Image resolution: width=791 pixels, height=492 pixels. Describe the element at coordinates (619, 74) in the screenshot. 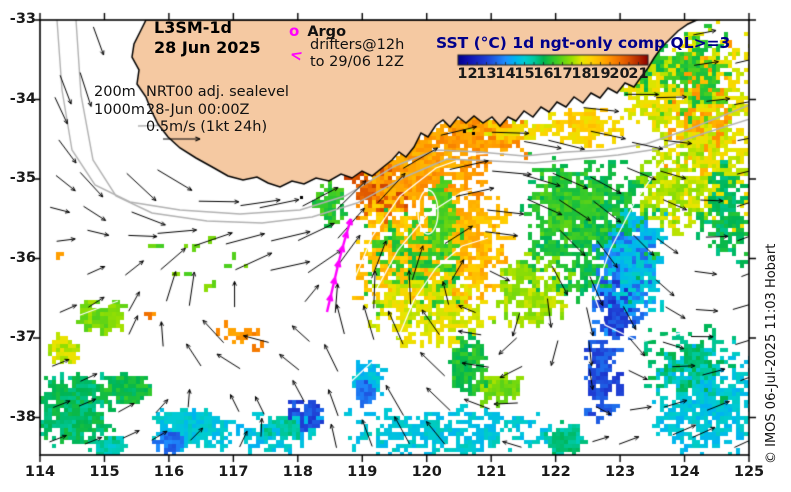

I see `colorbar-tick-label: 20` at that location.